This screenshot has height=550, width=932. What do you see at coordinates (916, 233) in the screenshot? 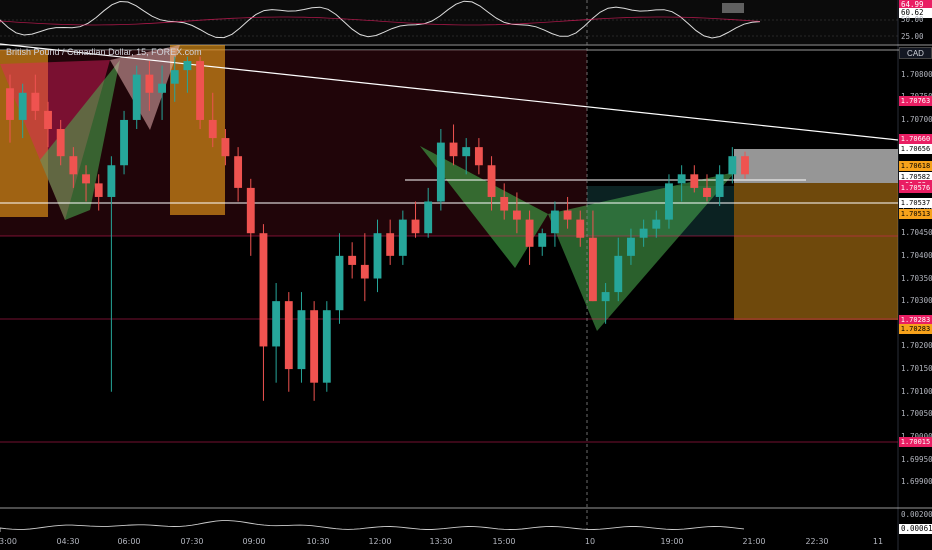
I see `price-axis-label: 1.70450` at bounding box center [916, 233].